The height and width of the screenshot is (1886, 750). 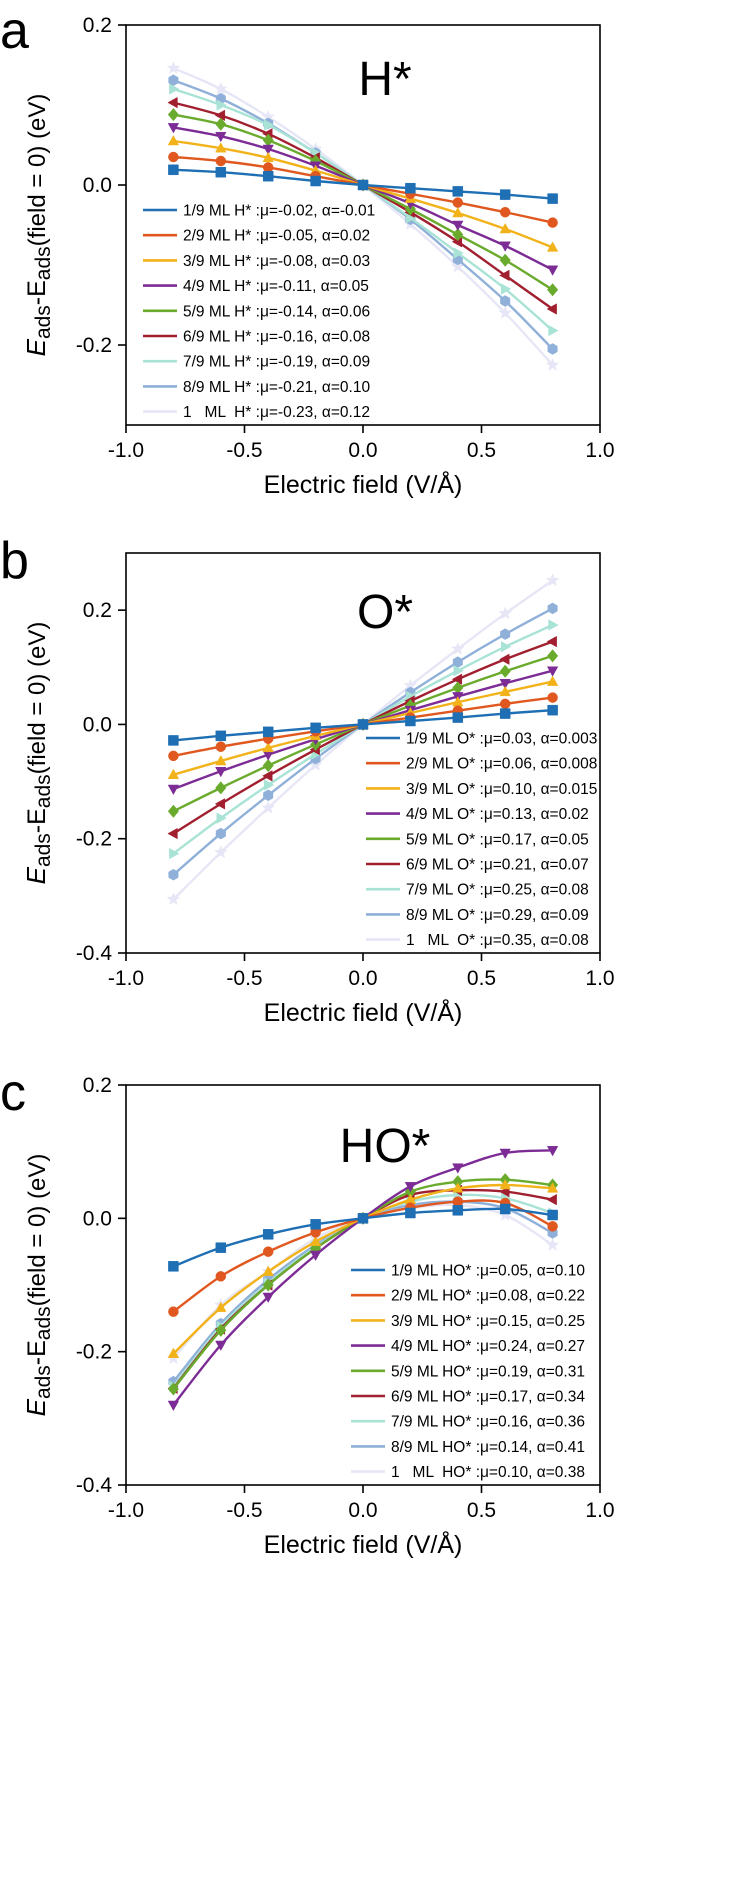 I want to click on x-tick-label: 0.0, so click(x=362, y=1510).